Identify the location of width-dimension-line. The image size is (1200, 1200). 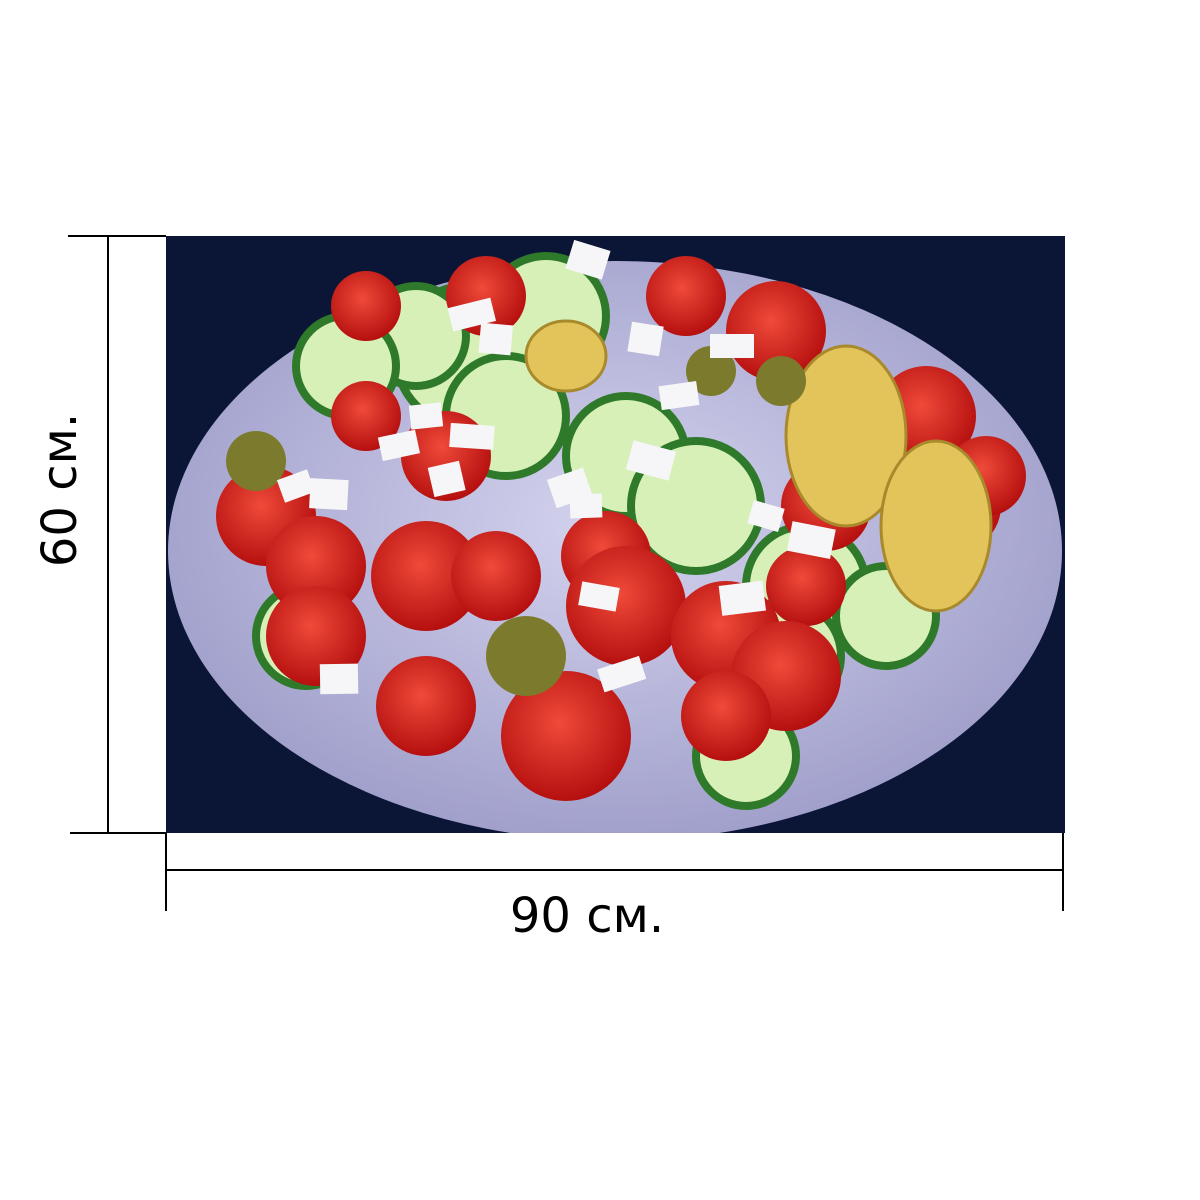
(614, 870).